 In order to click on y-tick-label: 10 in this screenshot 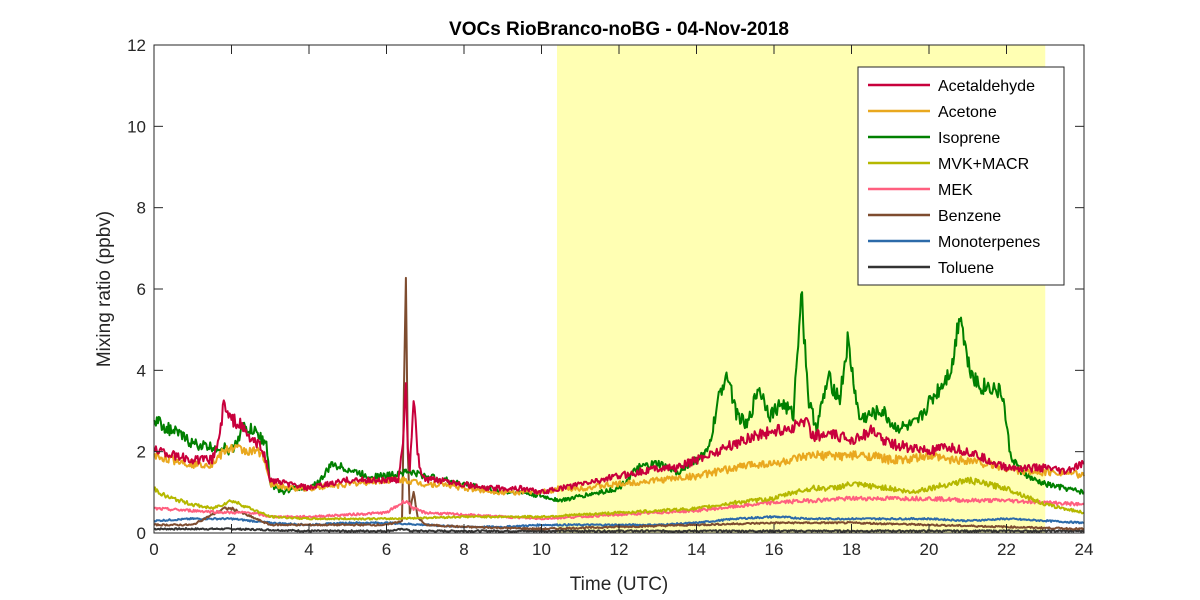, I will do `click(136, 126)`.